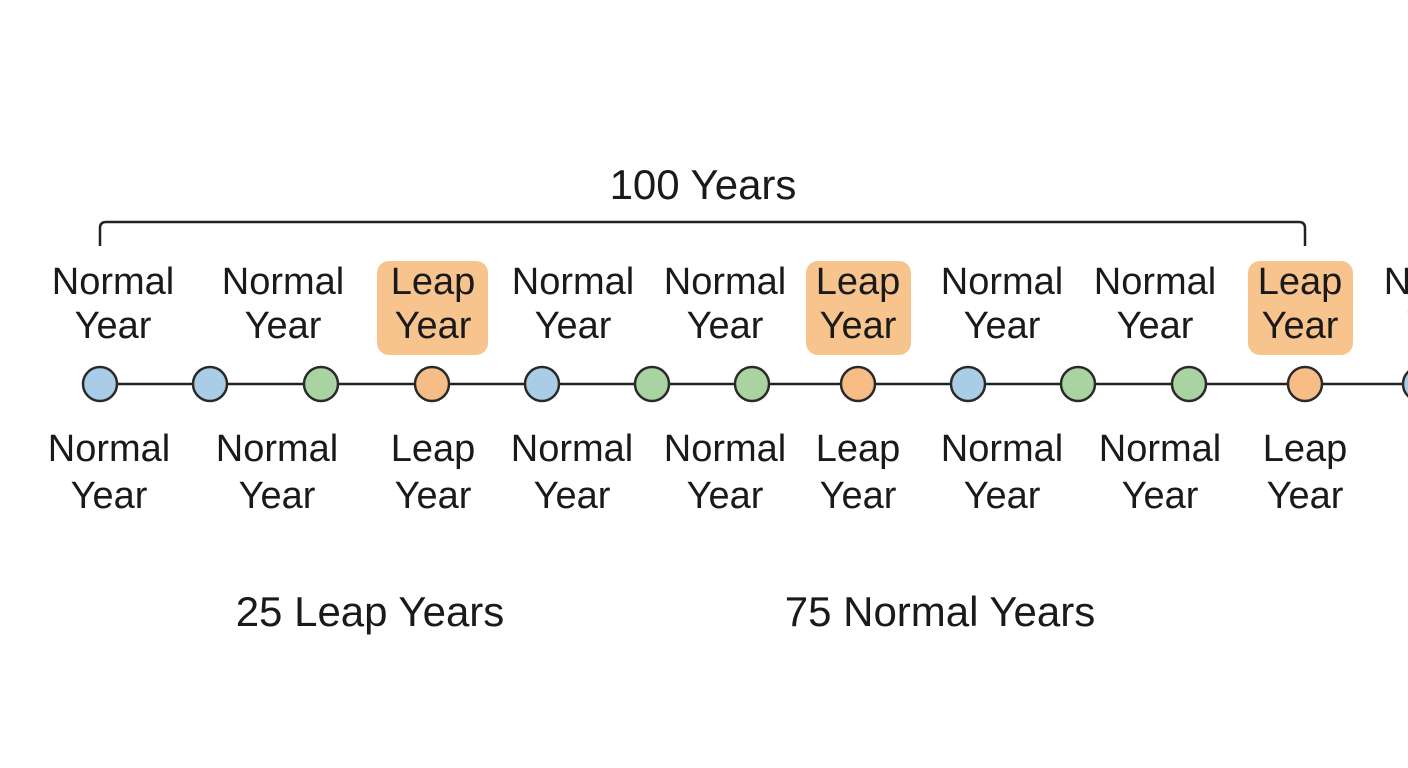 This screenshot has height=768, width=1408. I want to click on normal-summary: 75 Normal Years, so click(940, 611).